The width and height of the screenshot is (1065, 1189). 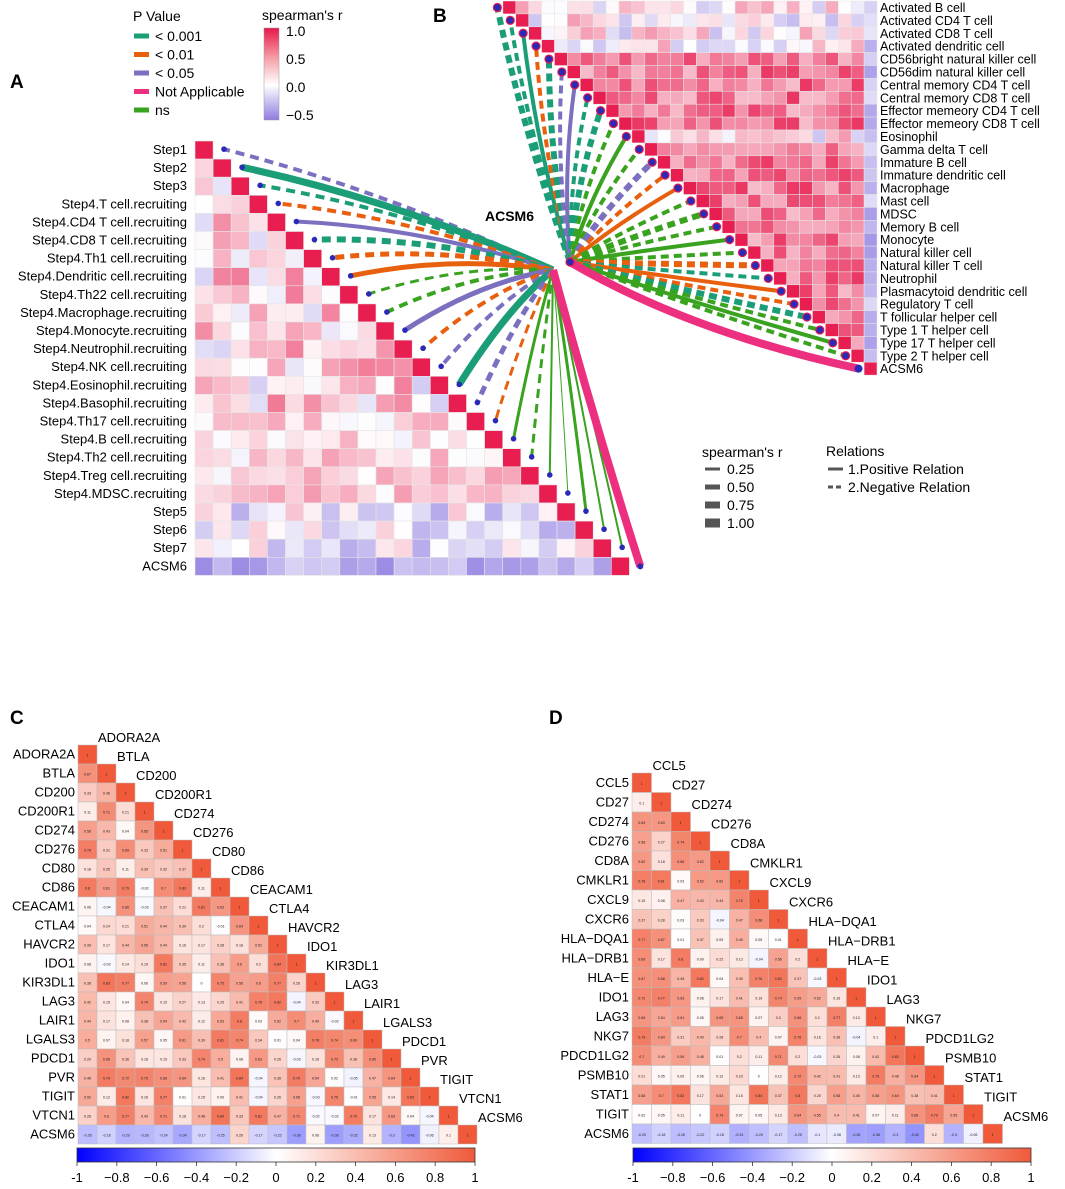 What do you see at coordinates (739, 1018) in the screenshot?
I see `panel-d-cell-value: 0.65` at bounding box center [739, 1018].